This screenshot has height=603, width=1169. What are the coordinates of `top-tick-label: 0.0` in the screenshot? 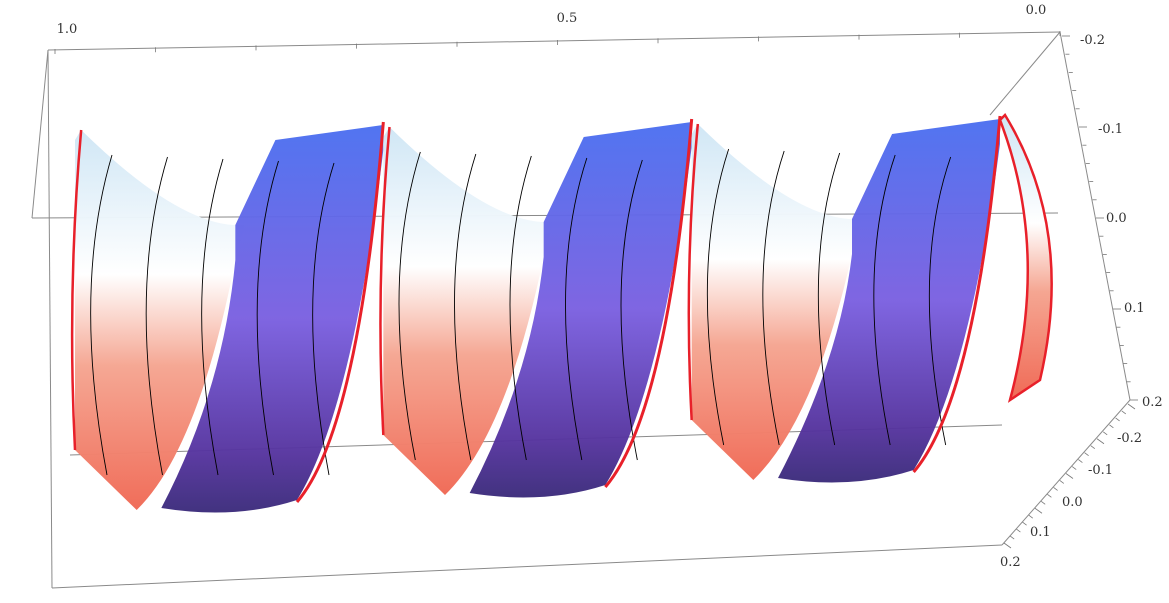 It's located at (1036, 10).